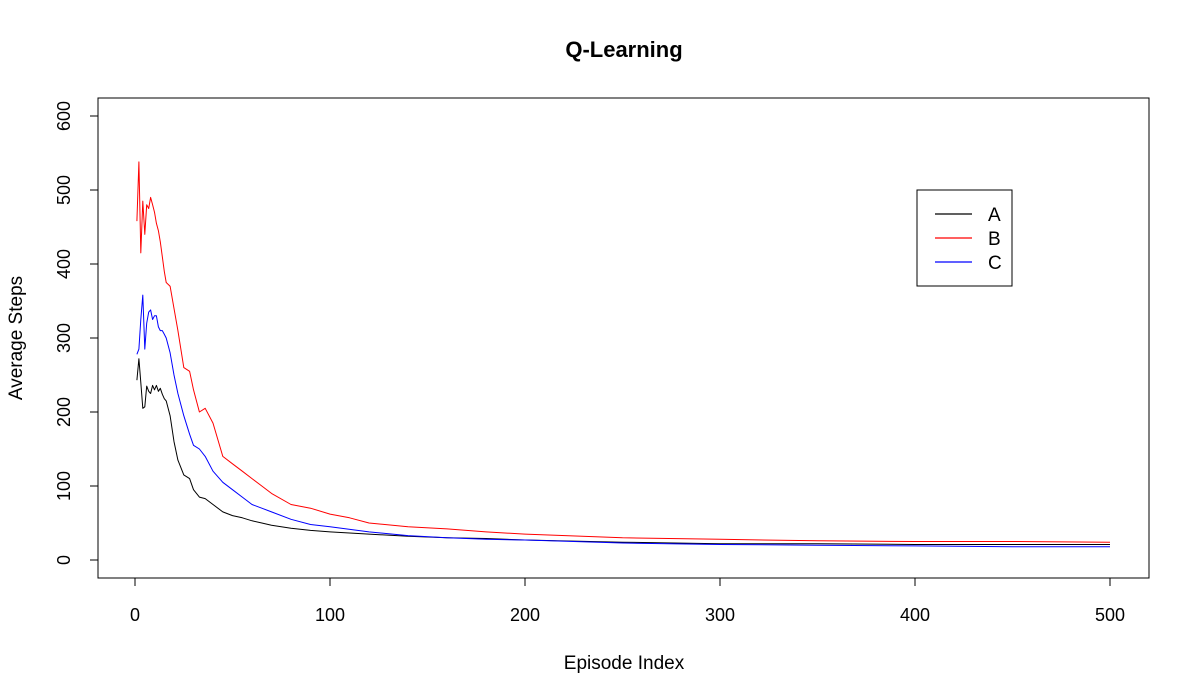 The image size is (1200, 700). What do you see at coordinates (995, 263) in the screenshot?
I see `legend-label-C: C` at bounding box center [995, 263].